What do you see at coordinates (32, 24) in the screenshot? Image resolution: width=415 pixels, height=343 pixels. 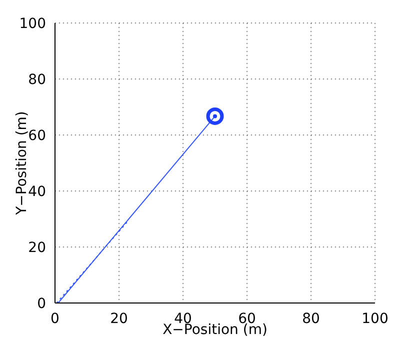 I see `y-tick-label: 100` at bounding box center [32, 24].